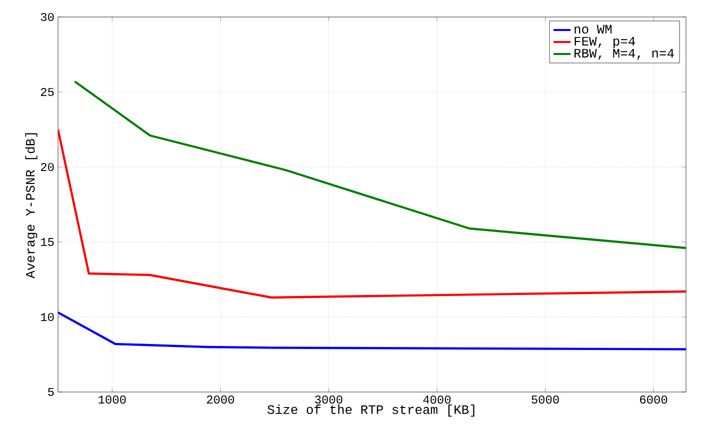  Describe the element at coordinates (47, 242) in the screenshot. I see `y-tick-label: 15` at that location.